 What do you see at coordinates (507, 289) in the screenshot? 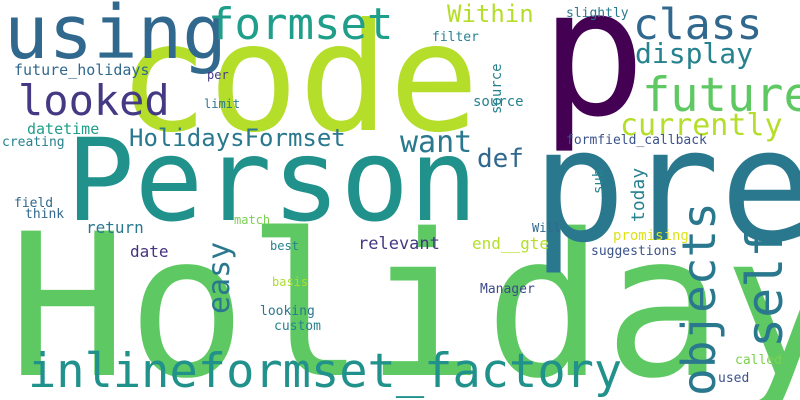
I see `word-manager: Manager` at bounding box center [507, 289].